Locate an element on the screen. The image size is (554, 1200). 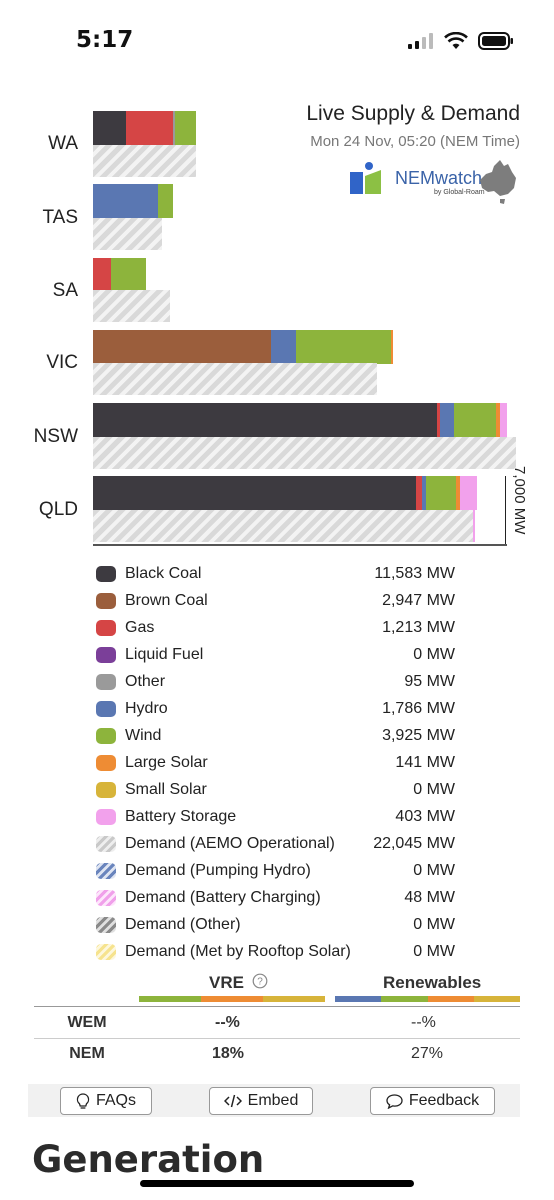
demand-bar-vic is located at coordinates (235, 379).